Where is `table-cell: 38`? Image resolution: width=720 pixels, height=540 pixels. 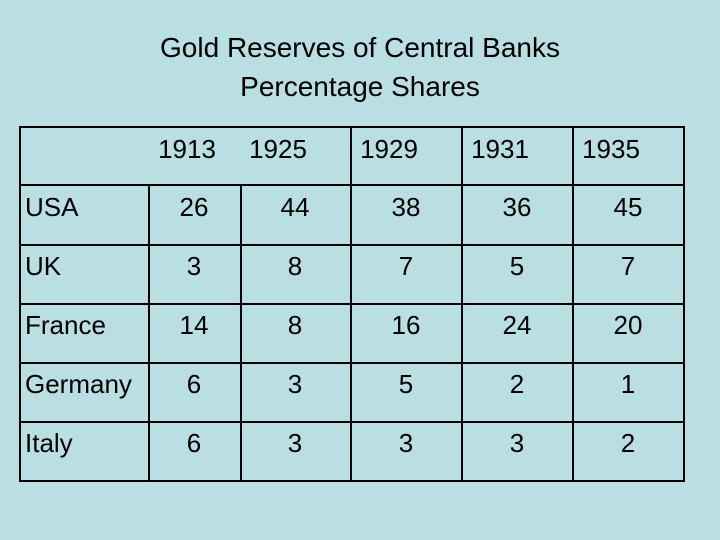 table-cell: 38 is located at coordinates (406, 207).